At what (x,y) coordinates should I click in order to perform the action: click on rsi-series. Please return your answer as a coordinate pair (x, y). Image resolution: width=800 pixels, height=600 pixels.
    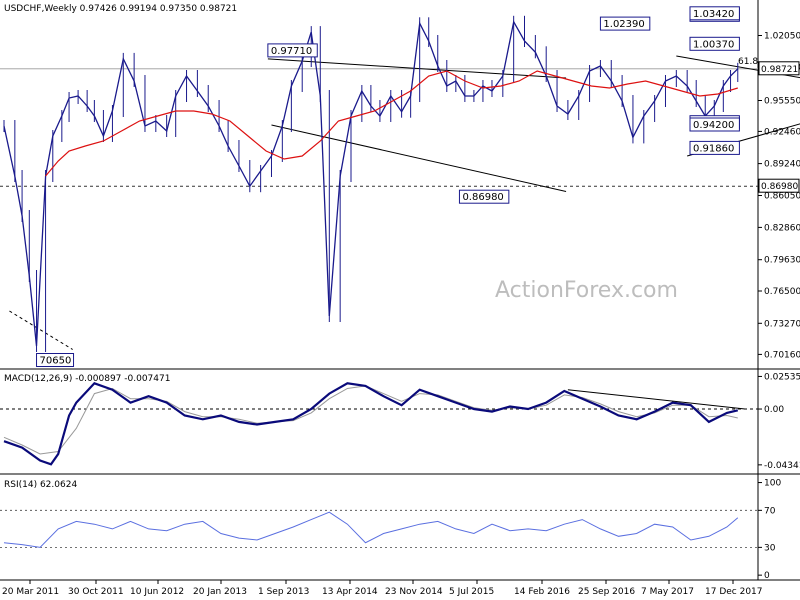
    Looking at the image, I should click on (379, 528).